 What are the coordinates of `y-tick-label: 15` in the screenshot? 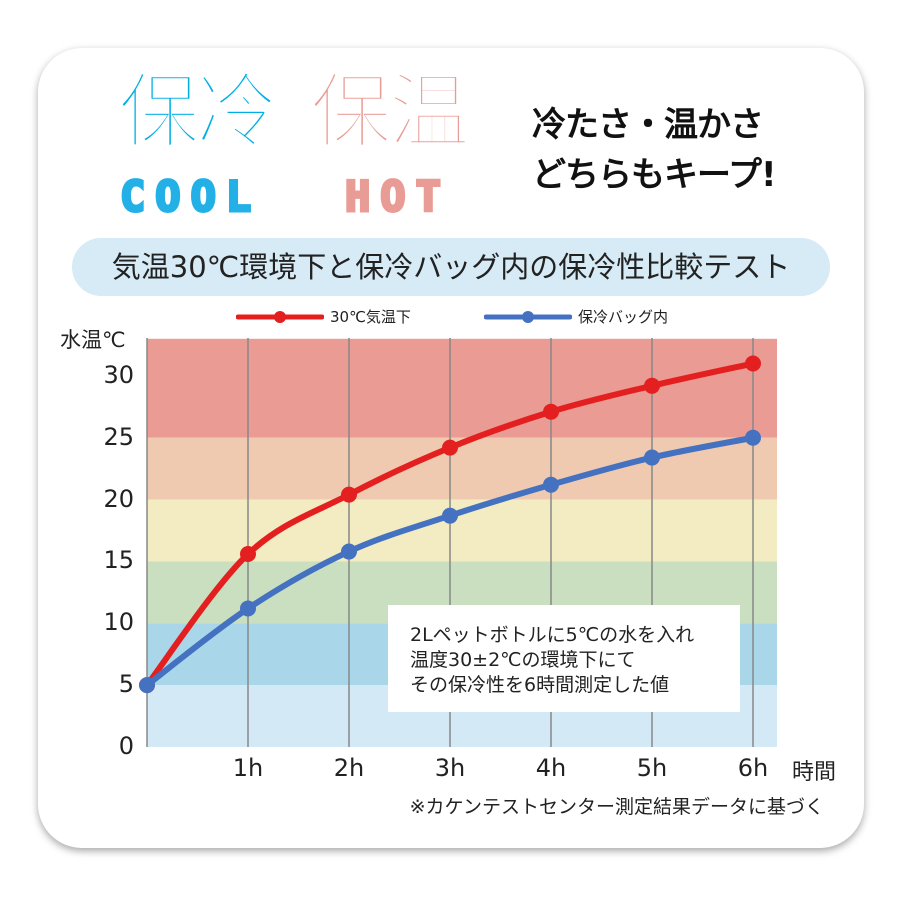 It's located at (118, 560).